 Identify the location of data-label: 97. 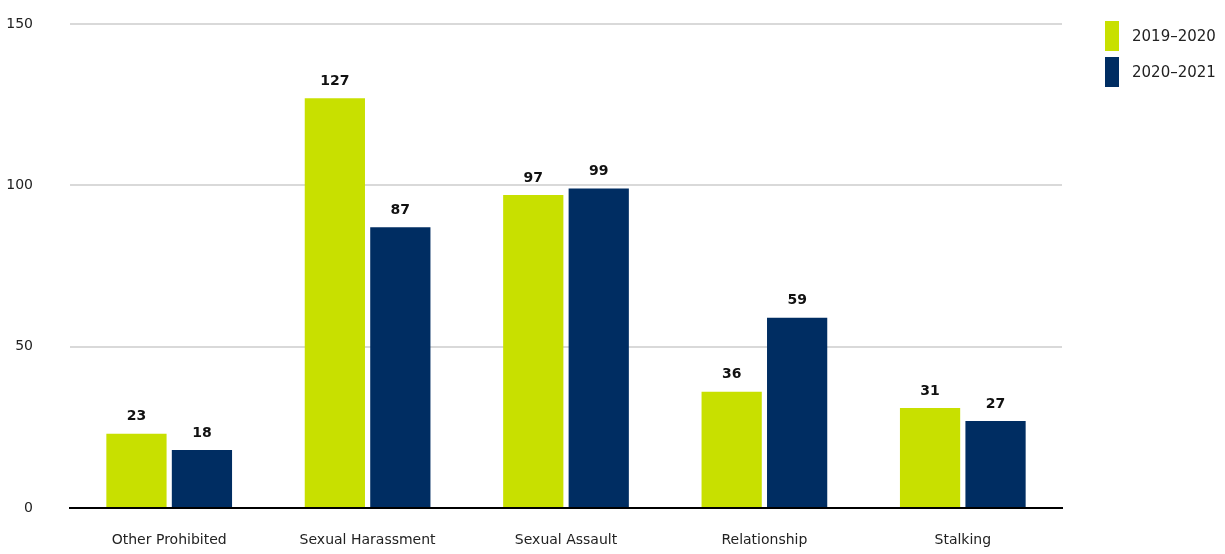
(533, 176).